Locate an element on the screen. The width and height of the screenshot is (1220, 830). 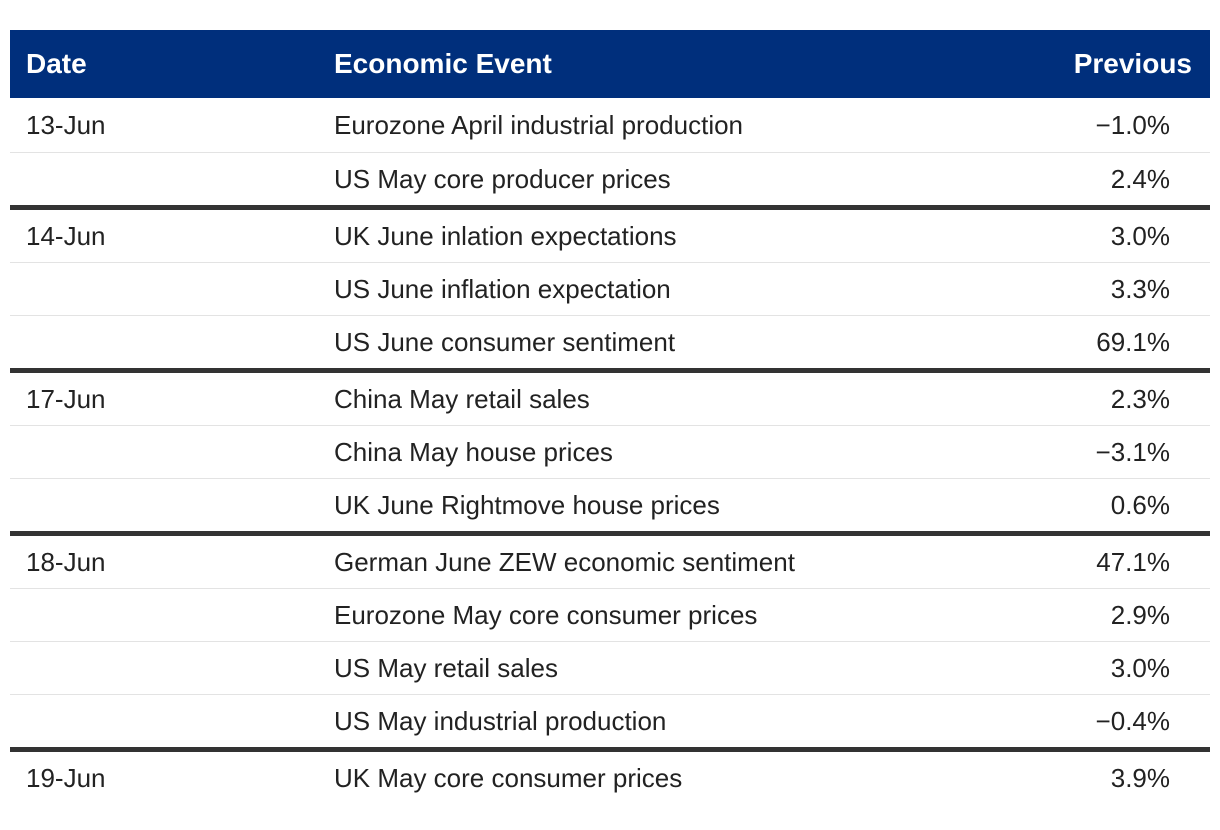
row-event: US May retail sales is located at coordinates (446, 667).